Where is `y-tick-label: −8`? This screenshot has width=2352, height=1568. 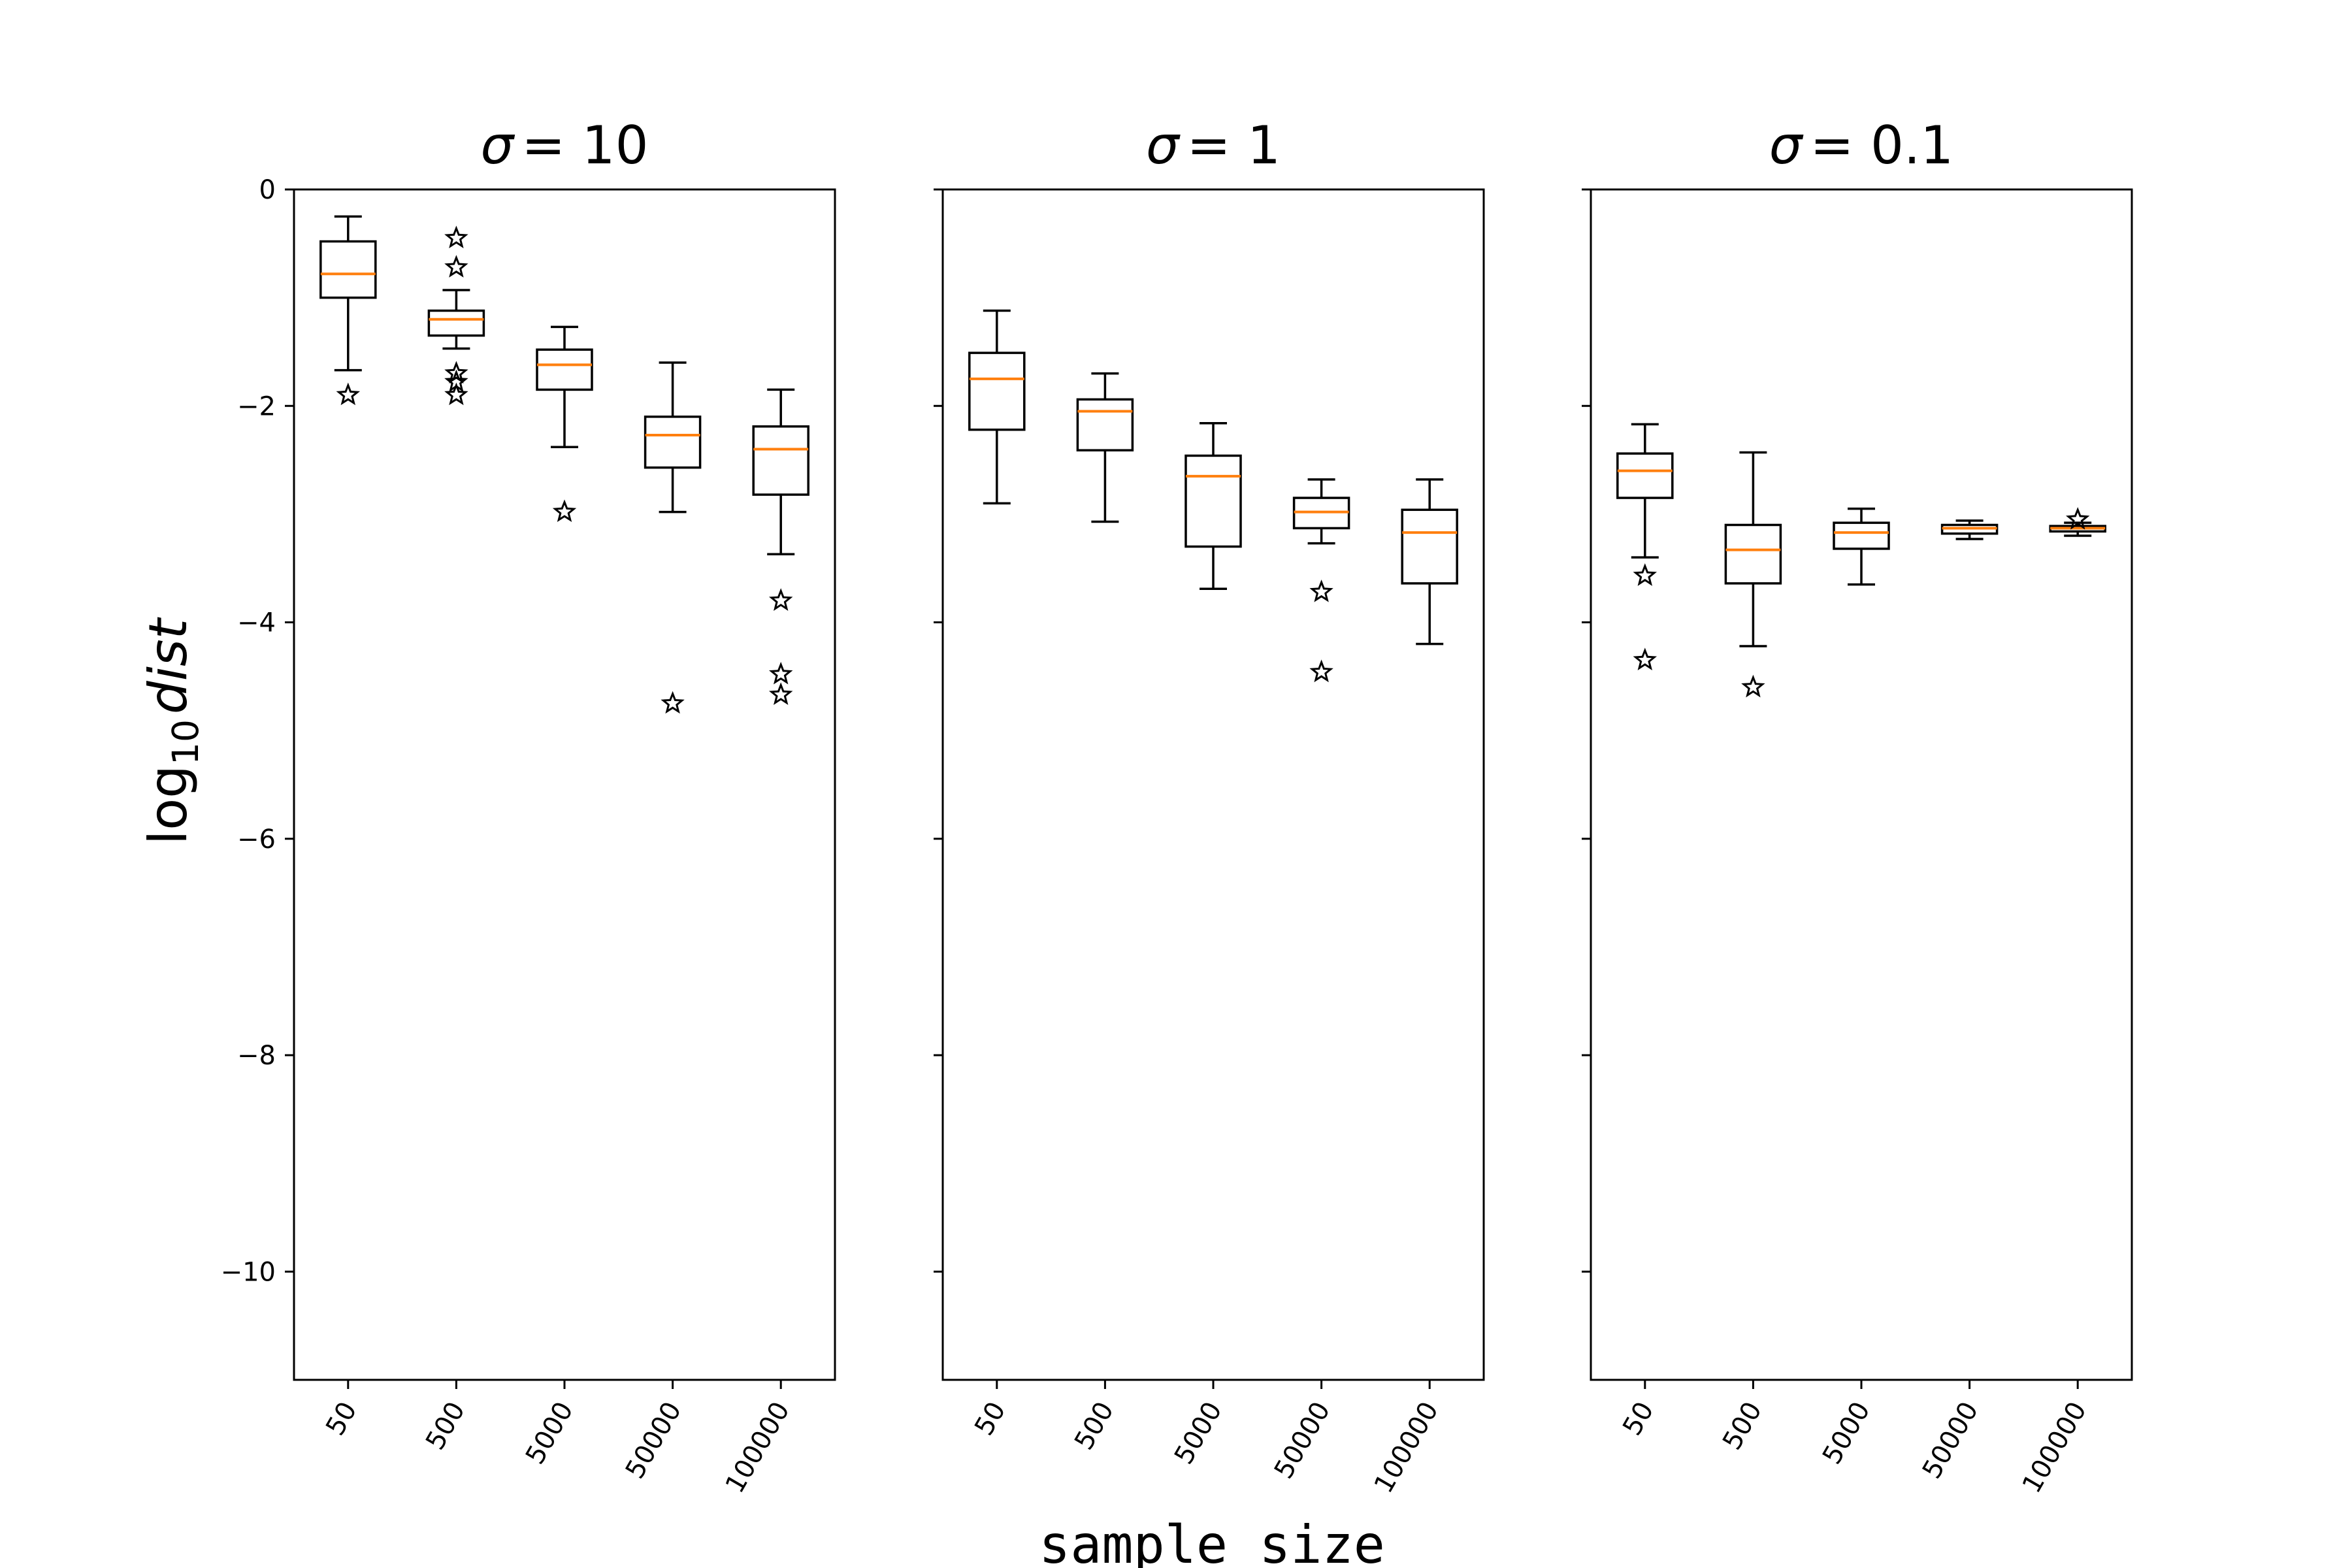
y-tick-label: −8 is located at coordinates (256, 1056).